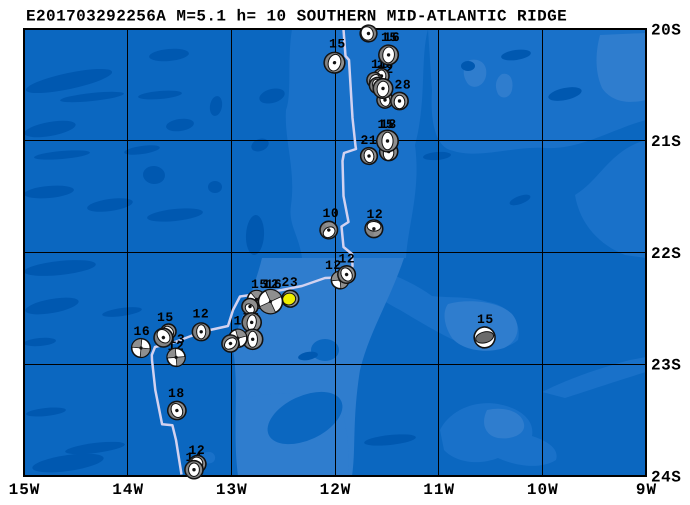 This screenshot has height=505, width=690. Describe the element at coordinates (543, 490) in the screenshot. I see `svg-text: 10W` at that location.